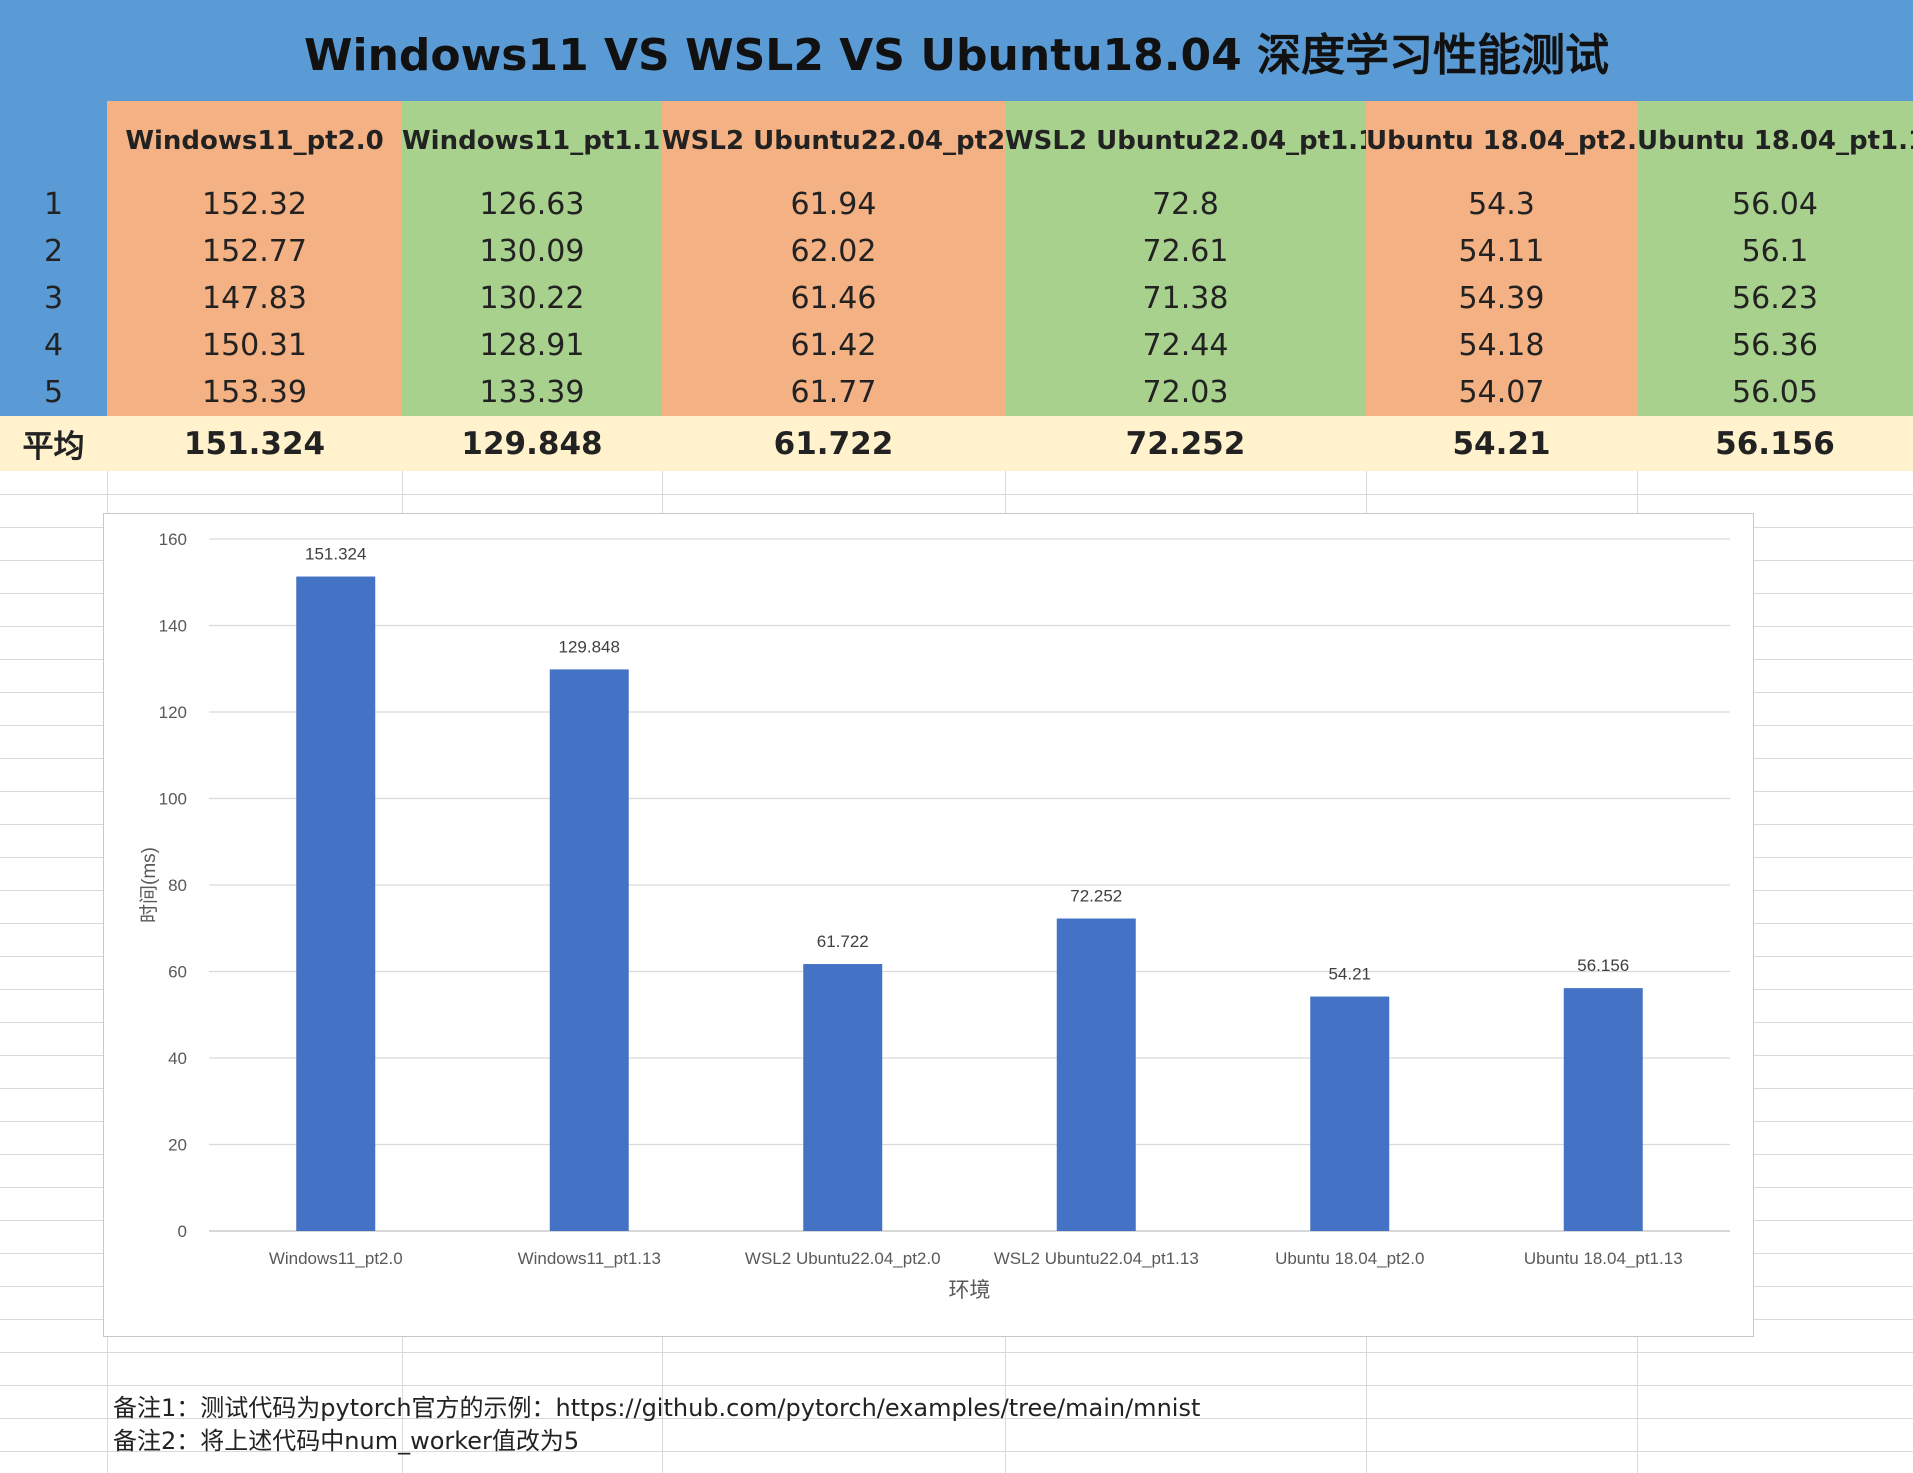 The image size is (1913, 1473). Describe the element at coordinates (532, 392) in the screenshot. I see `data-cell: 133.39` at that location.